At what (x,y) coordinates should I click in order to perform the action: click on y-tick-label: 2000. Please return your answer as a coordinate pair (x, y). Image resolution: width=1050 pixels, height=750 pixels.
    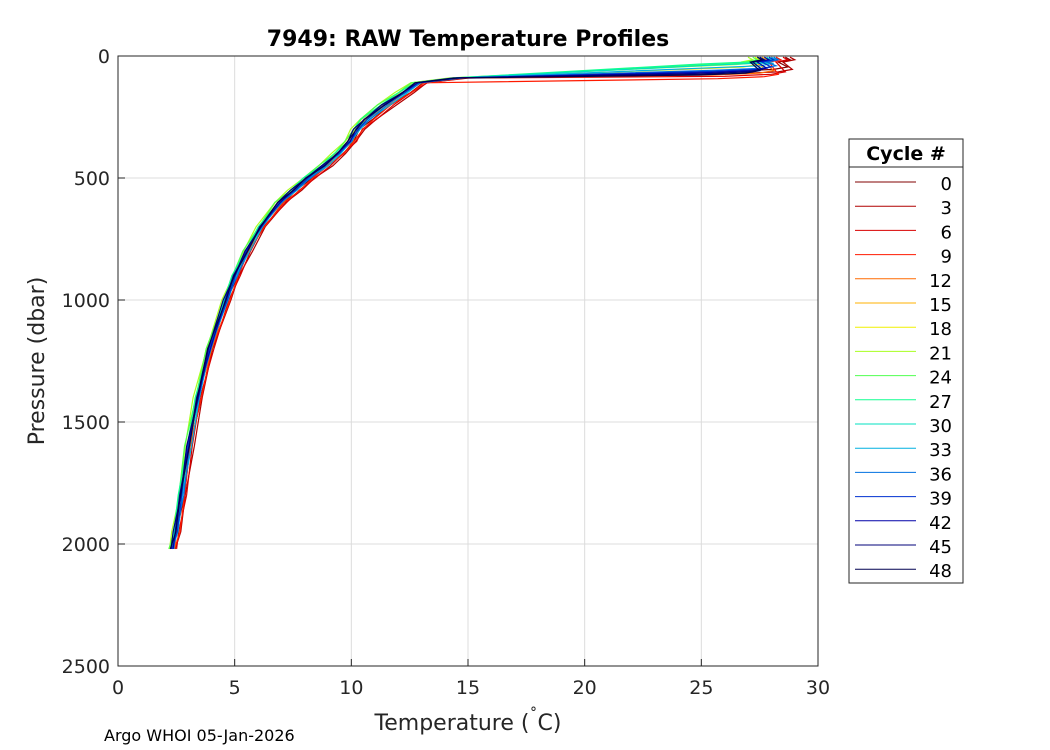
    Looking at the image, I should click on (86, 545).